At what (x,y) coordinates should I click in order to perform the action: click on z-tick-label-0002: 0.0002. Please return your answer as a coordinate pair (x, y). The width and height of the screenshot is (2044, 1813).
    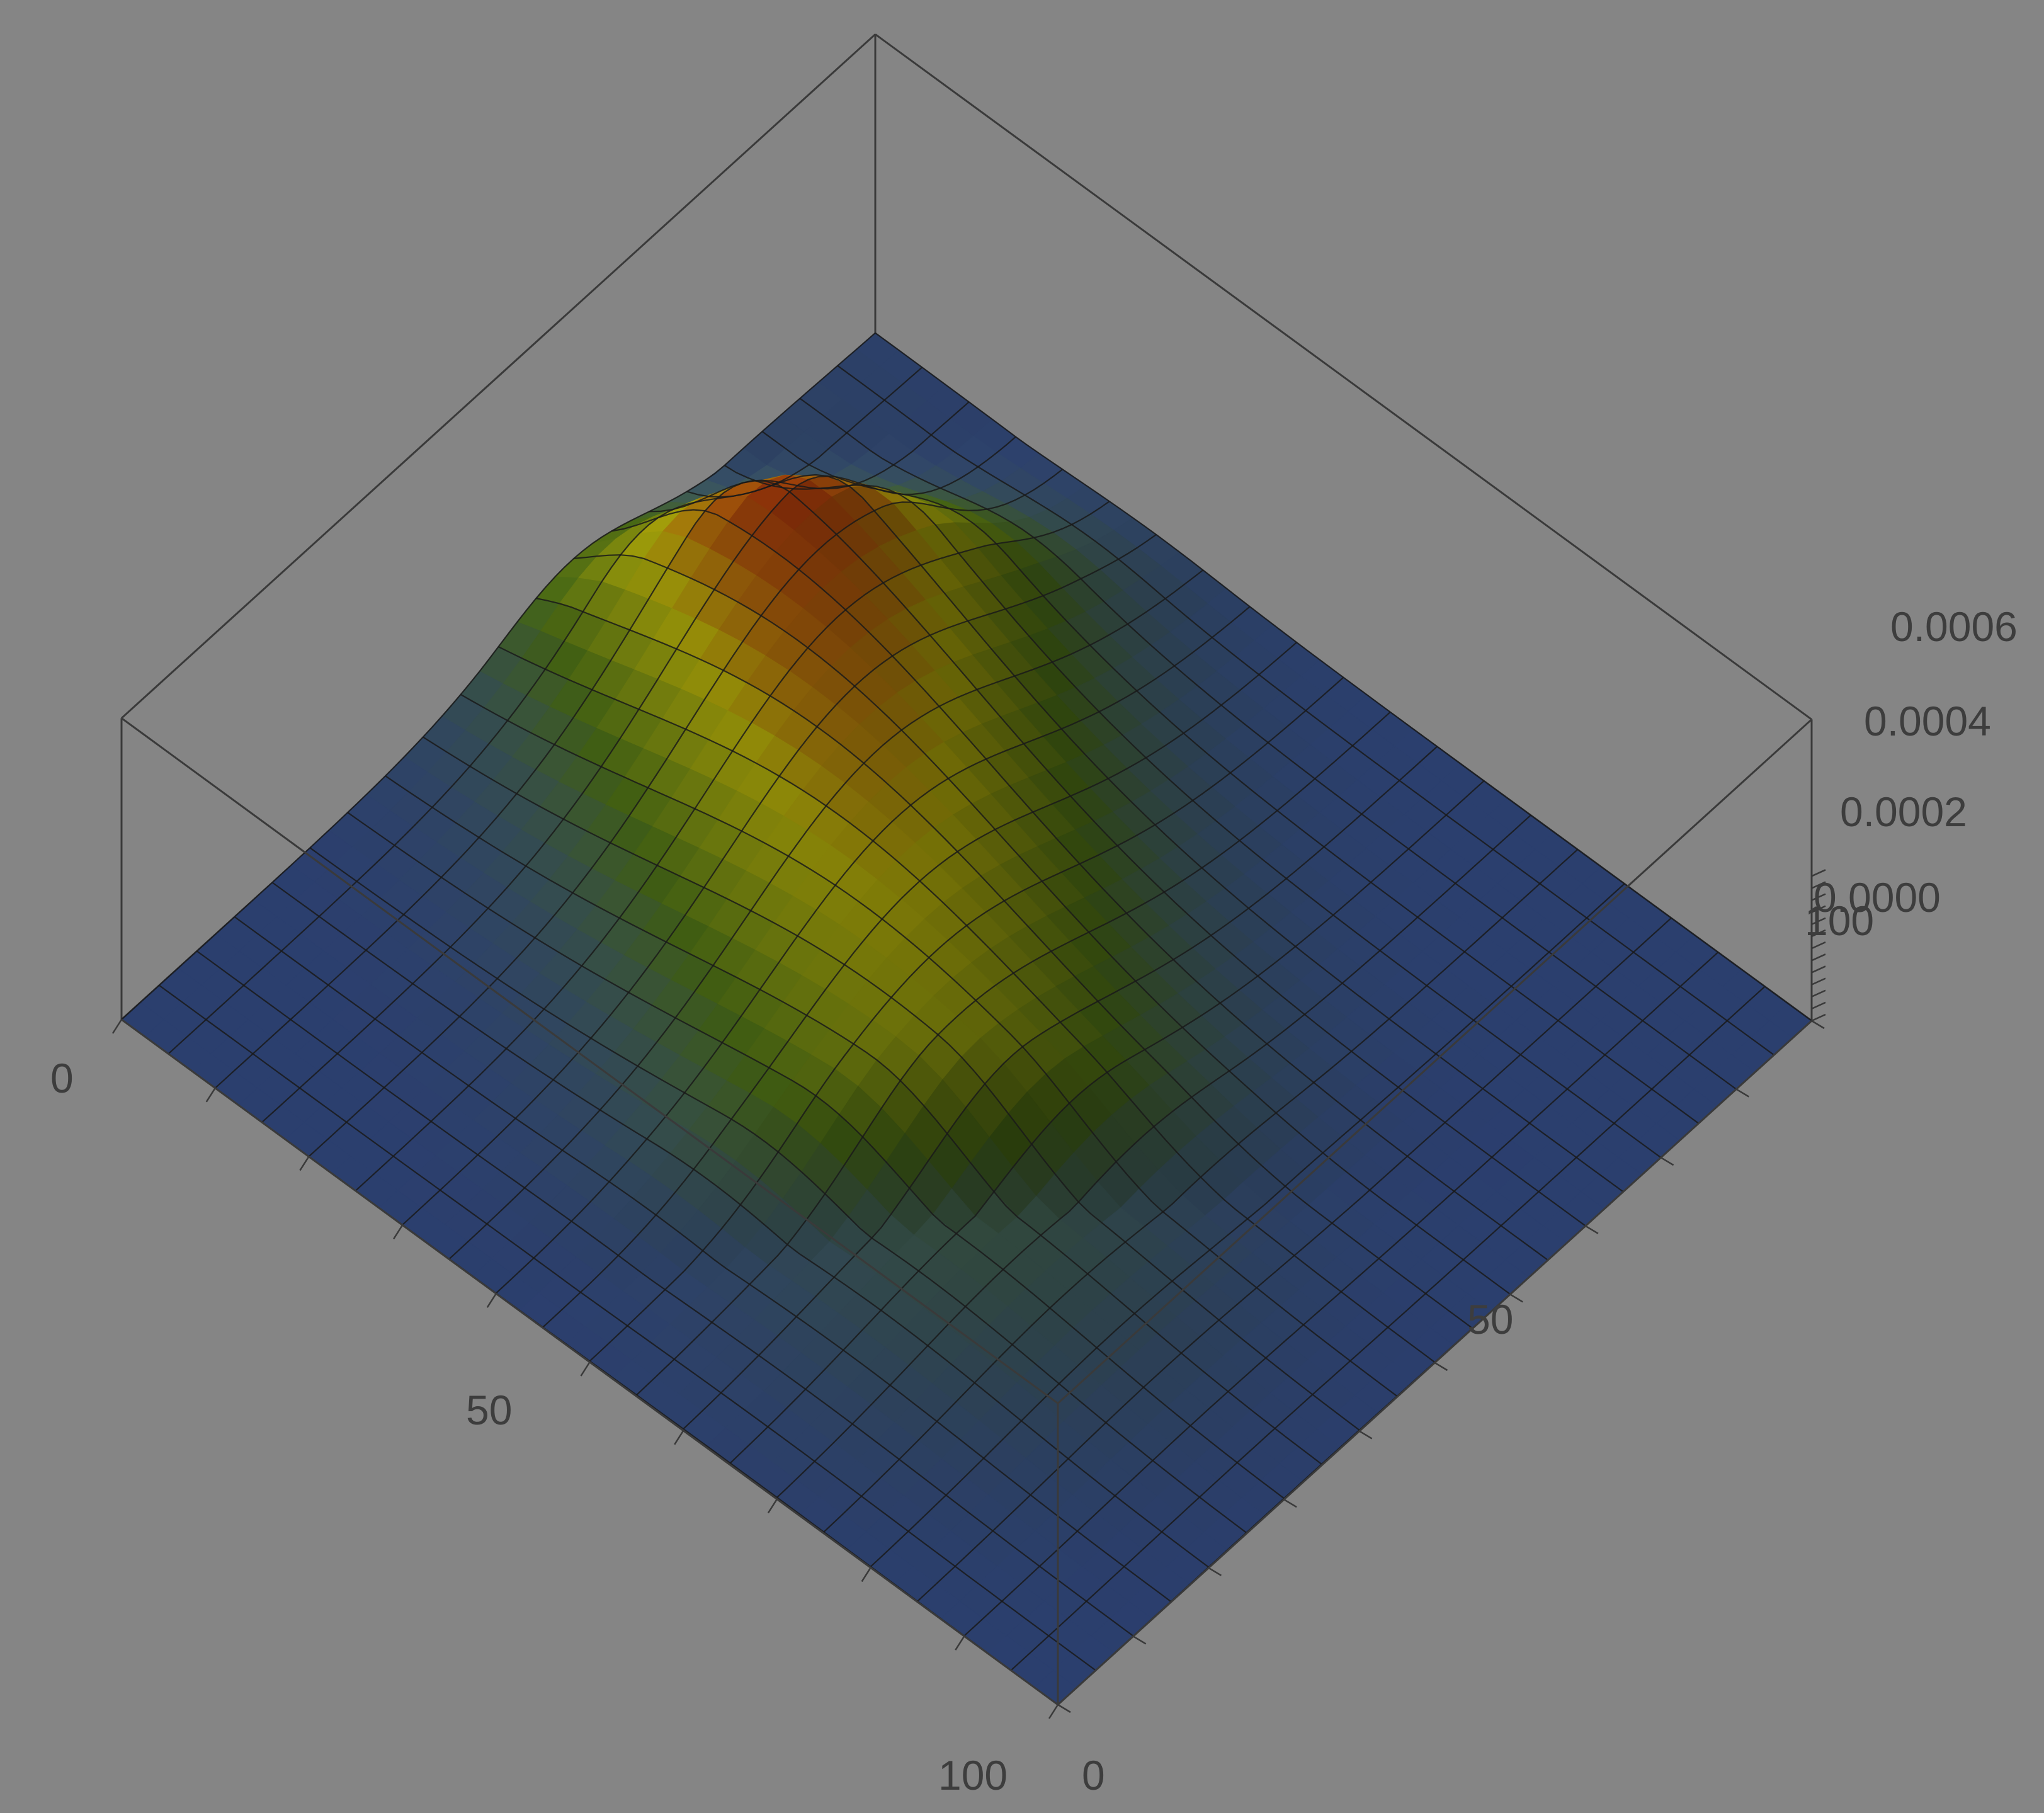
    Looking at the image, I should click on (1904, 811).